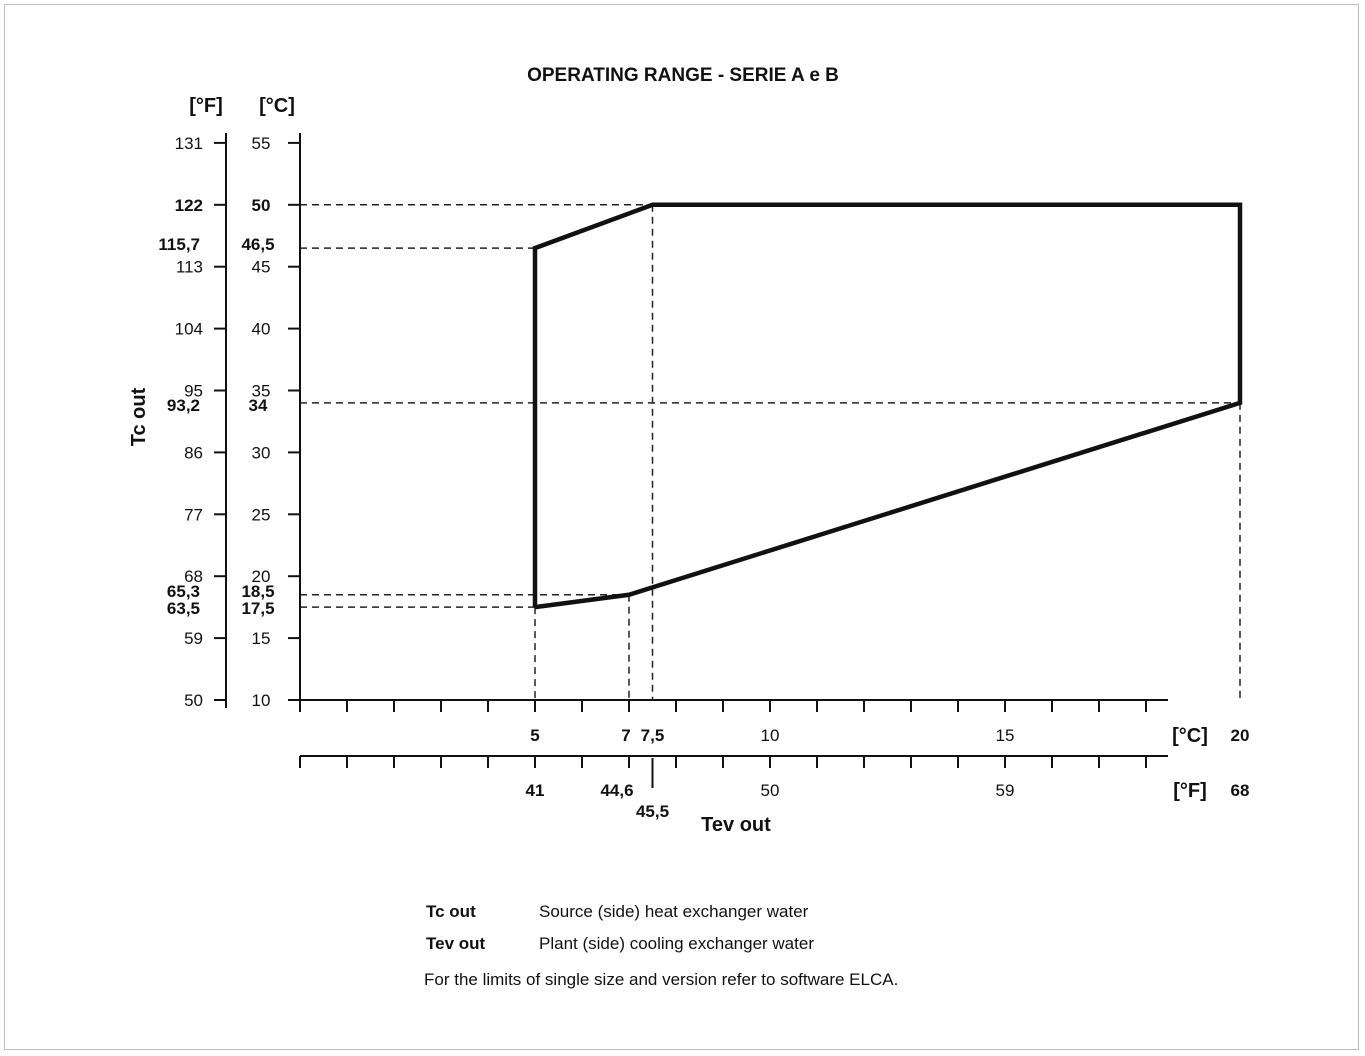 The width and height of the screenshot is (1365, 1056). What do you see at coordinates (193, 514) in the screenshot?
I see `y-tick-label-f: 77` at bounding box center [193, 514].